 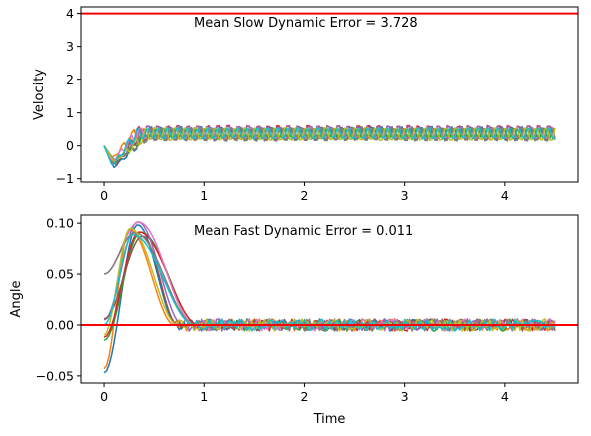 I want to click on angle-x-axis-label: Time, so click(x=329, y=419).